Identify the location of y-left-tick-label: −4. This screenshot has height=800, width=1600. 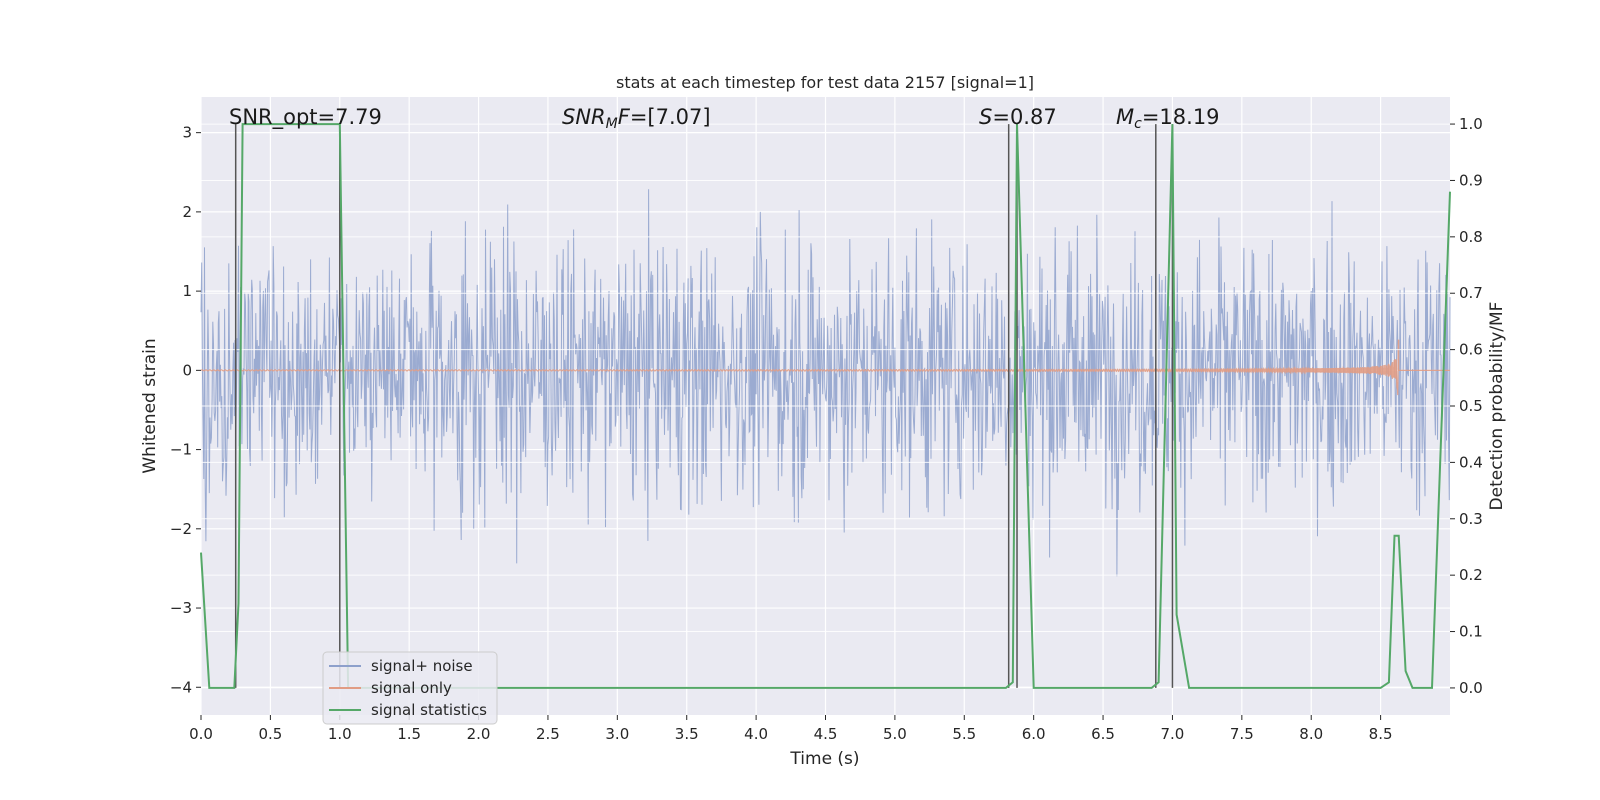
(181, 687).